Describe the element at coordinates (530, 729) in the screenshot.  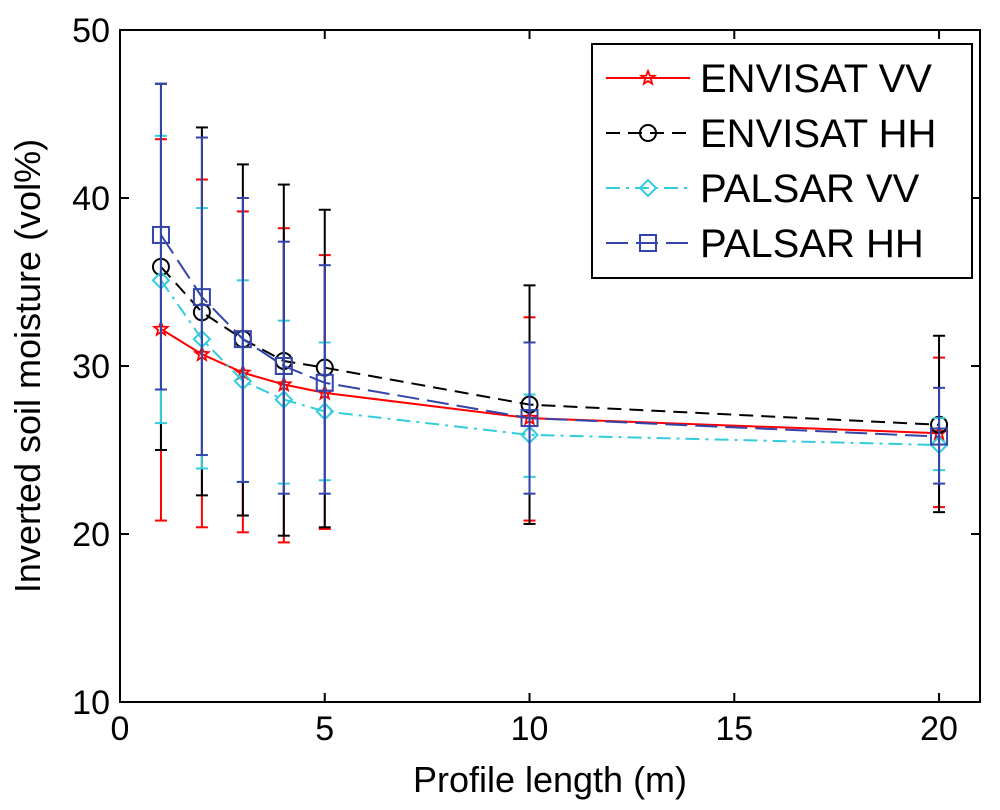
I see `x-tick-label: 10` at that location.